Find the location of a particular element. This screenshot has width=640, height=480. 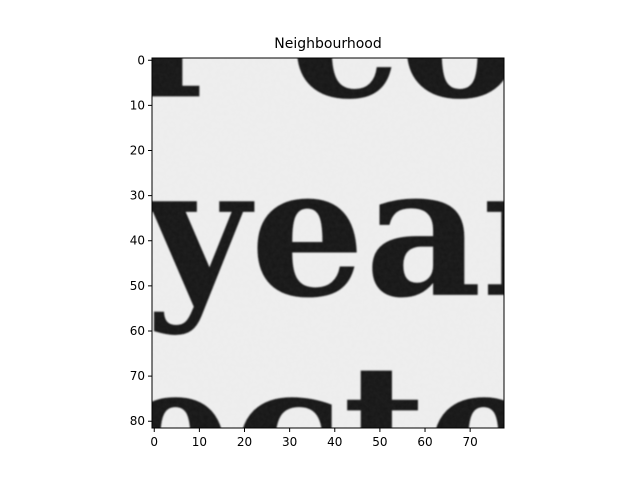

y-tick-label: 70 is located at coordinates (137, 376).